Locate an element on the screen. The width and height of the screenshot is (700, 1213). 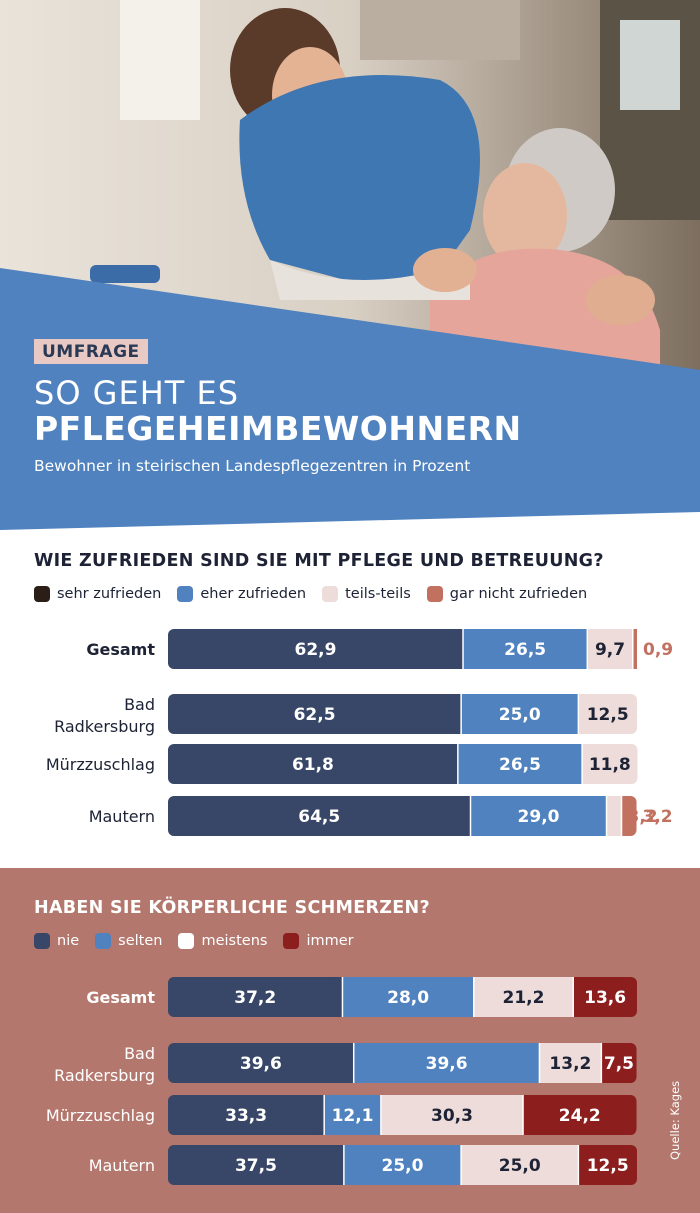
legend1-item-teils-teils: teils-teils is located at coordinates (366, 594).